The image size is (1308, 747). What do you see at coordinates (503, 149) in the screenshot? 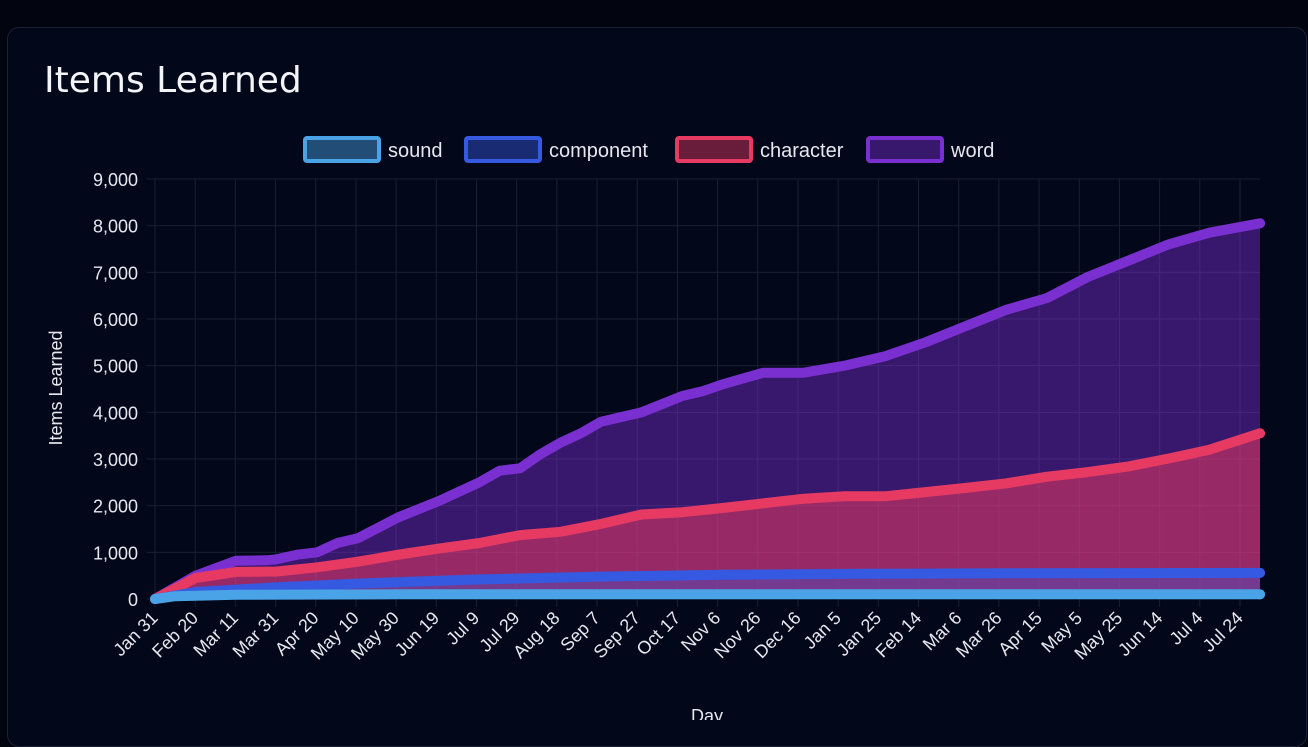
I see `legend-swatch-component` at bounding box center [503, 149].